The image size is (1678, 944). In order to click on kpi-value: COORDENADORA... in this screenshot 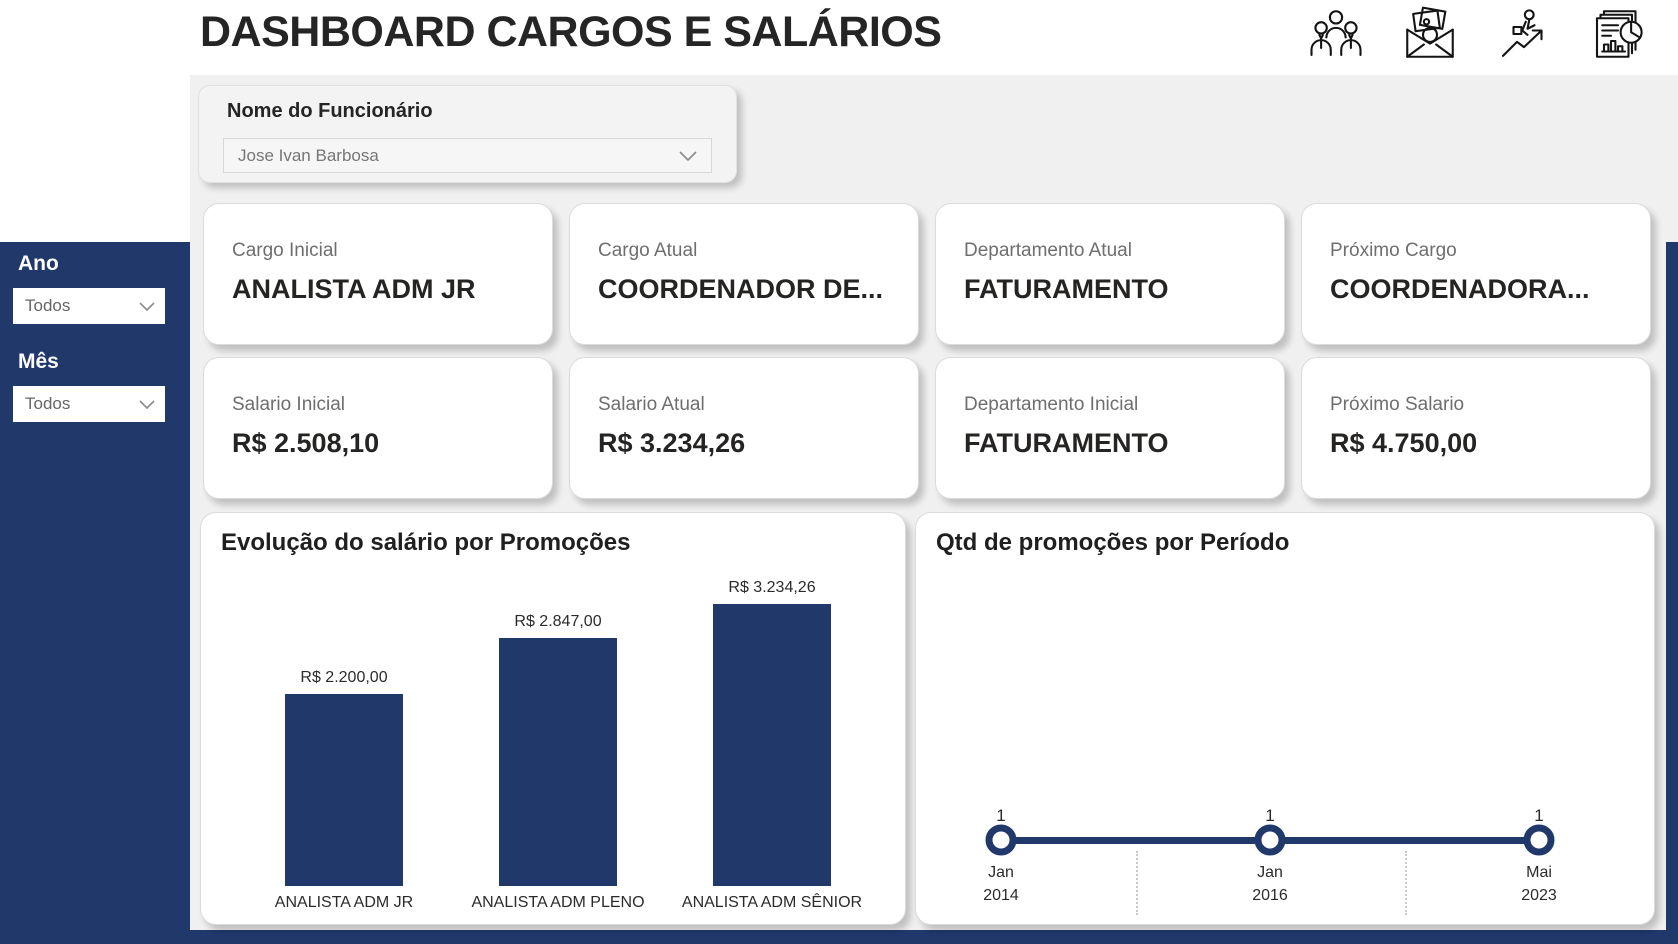, I will do `click(1460, 289)`.